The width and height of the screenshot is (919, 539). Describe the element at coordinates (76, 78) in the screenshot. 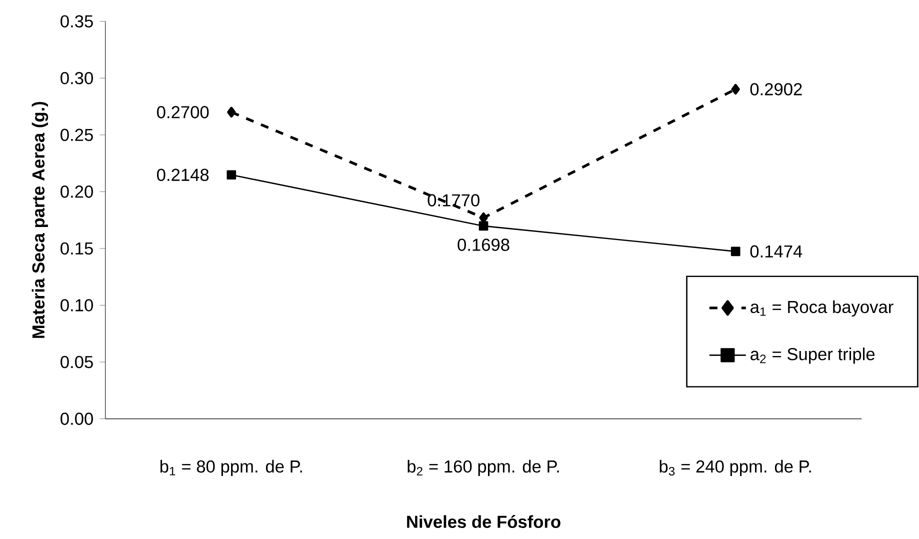

I see `y-tick-label: 0.30` at that location.